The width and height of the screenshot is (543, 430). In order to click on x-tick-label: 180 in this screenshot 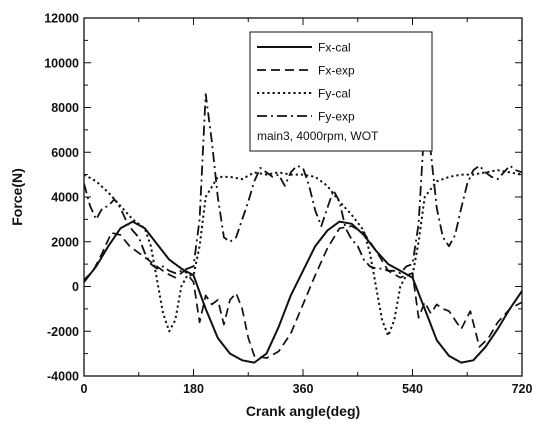, I will do `click(193, 389)`.